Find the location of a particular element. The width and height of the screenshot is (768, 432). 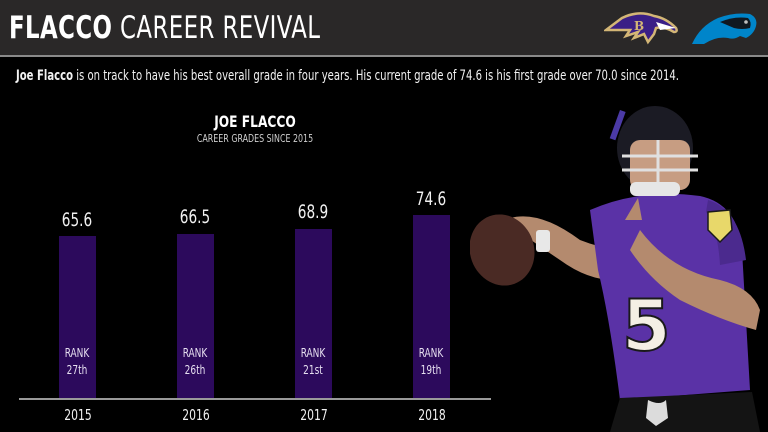

x-tick-2018: 2018 is located at coordinates (432, 415).